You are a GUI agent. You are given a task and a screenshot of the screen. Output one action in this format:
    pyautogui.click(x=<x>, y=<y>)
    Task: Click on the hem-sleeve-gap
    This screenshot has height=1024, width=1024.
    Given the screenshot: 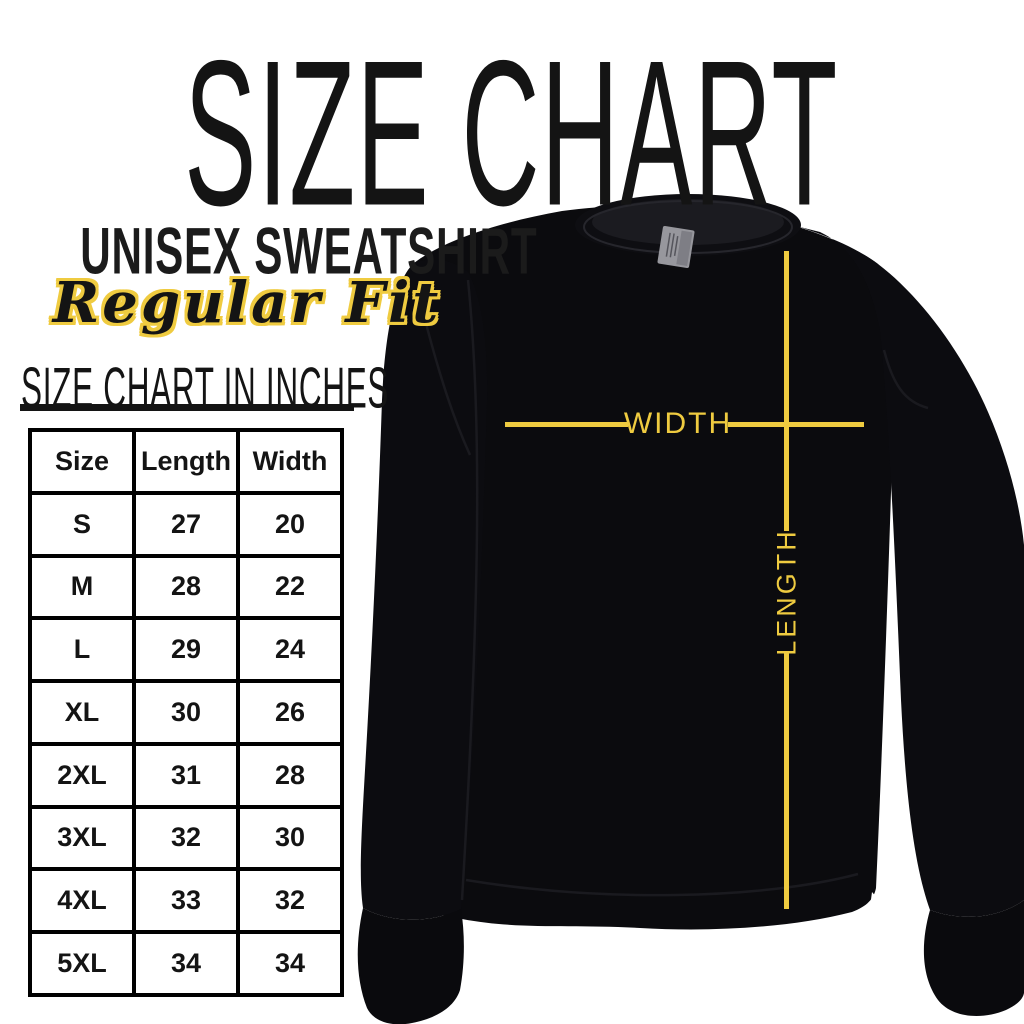 What is the action you would take?
    pyautogui.click(x=883, y=958)
    